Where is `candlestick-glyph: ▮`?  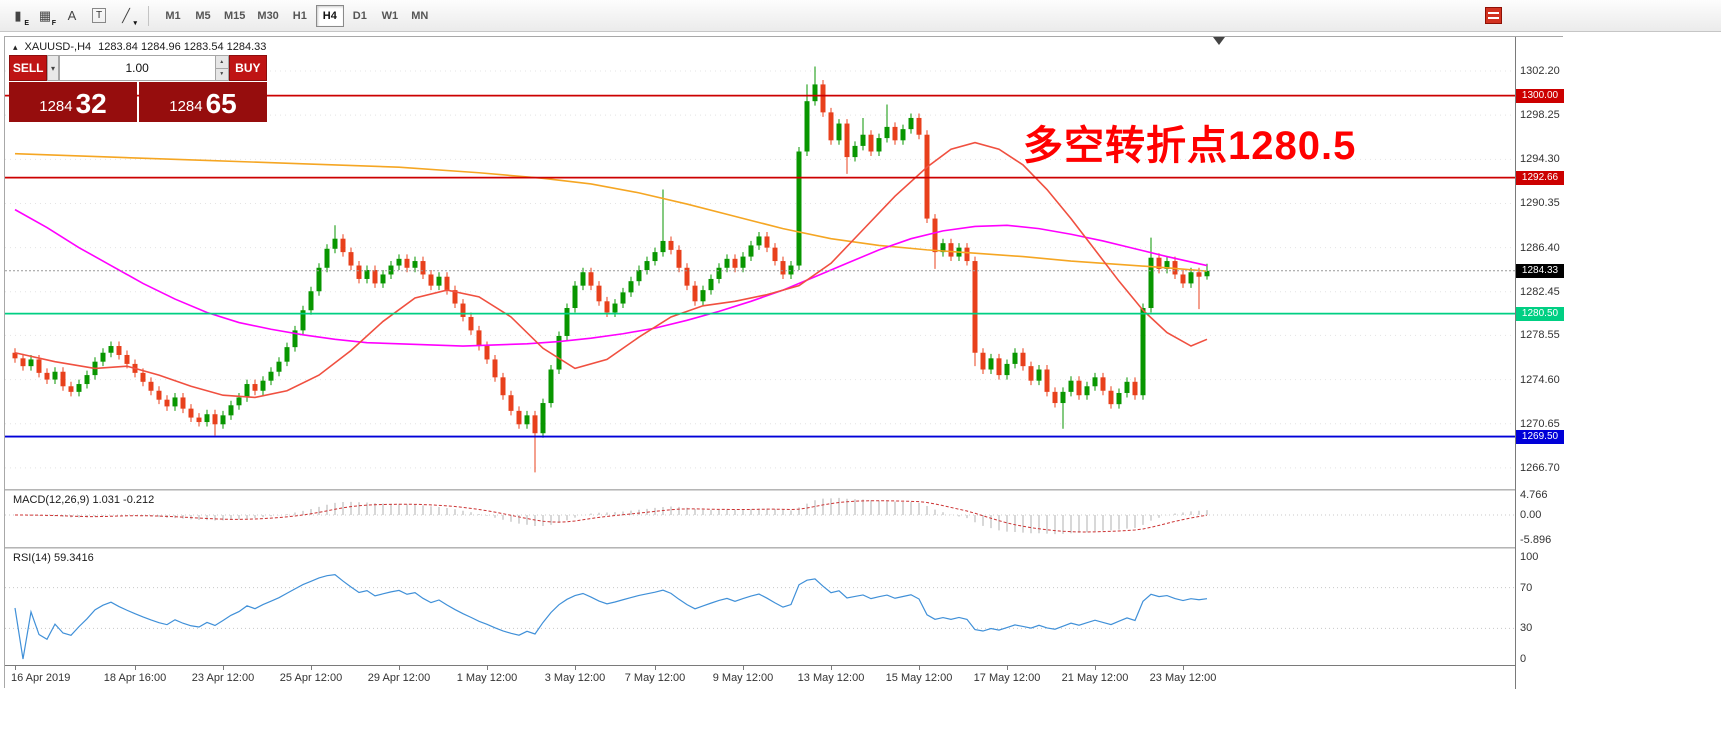
candlestick-glyph: ▮ is located at coordinates (18, 15).